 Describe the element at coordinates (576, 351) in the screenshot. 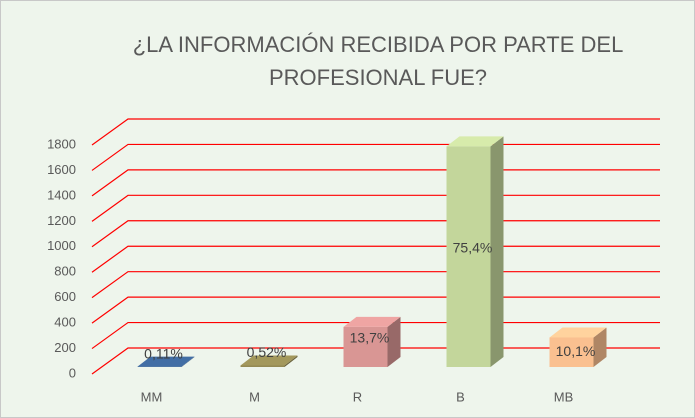

I see `data-label: 10,1%` at that location.